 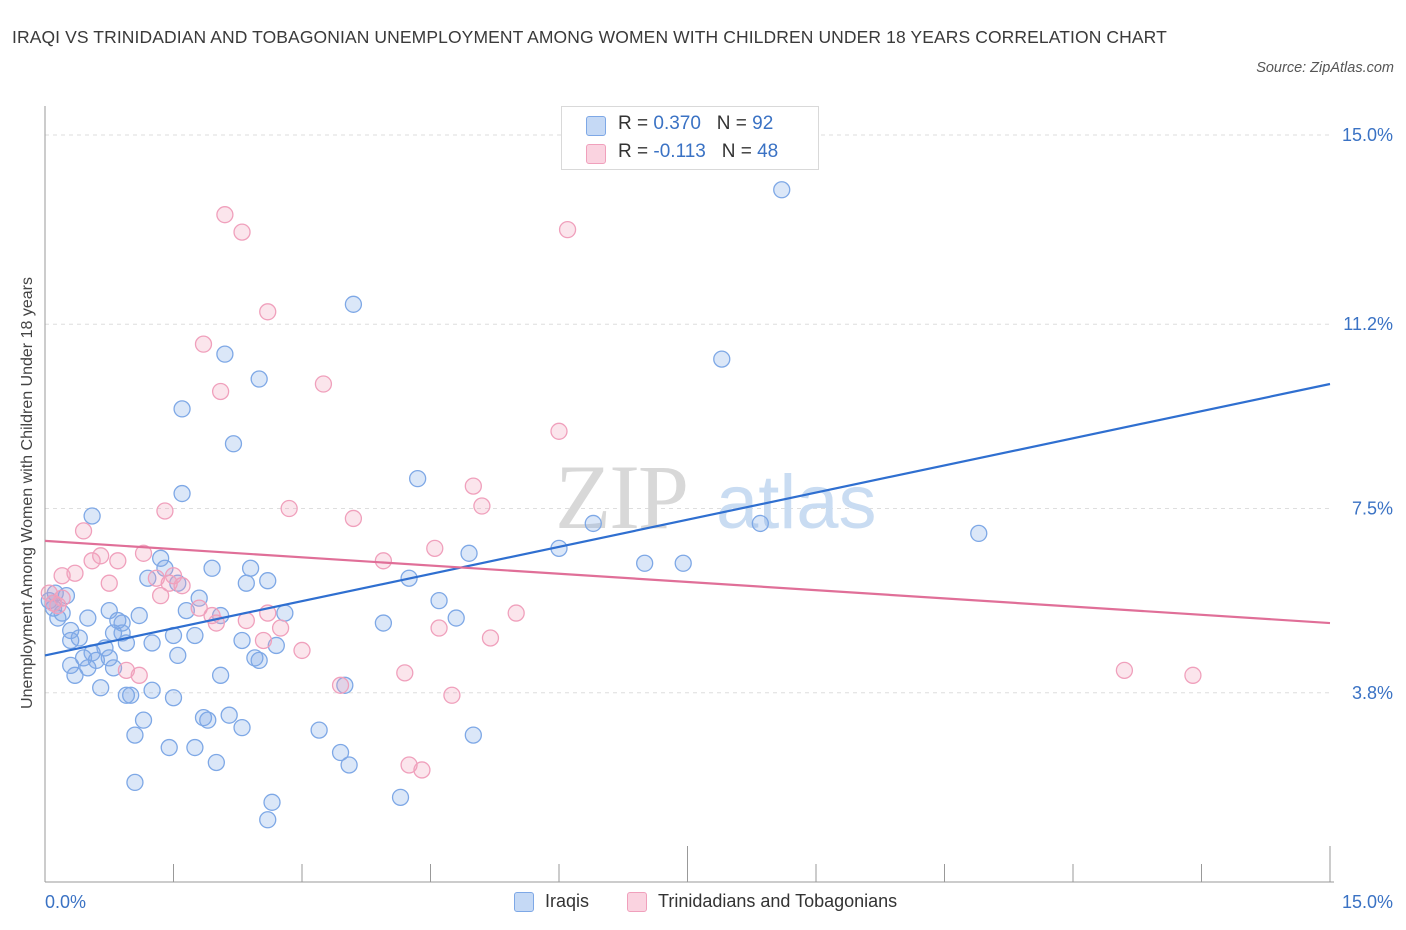 What do you see at coordinates (1325, 68) in the screenshot?
I see `source-note: Source: ZipAtlas.com` at bounding box center [1325, 68].